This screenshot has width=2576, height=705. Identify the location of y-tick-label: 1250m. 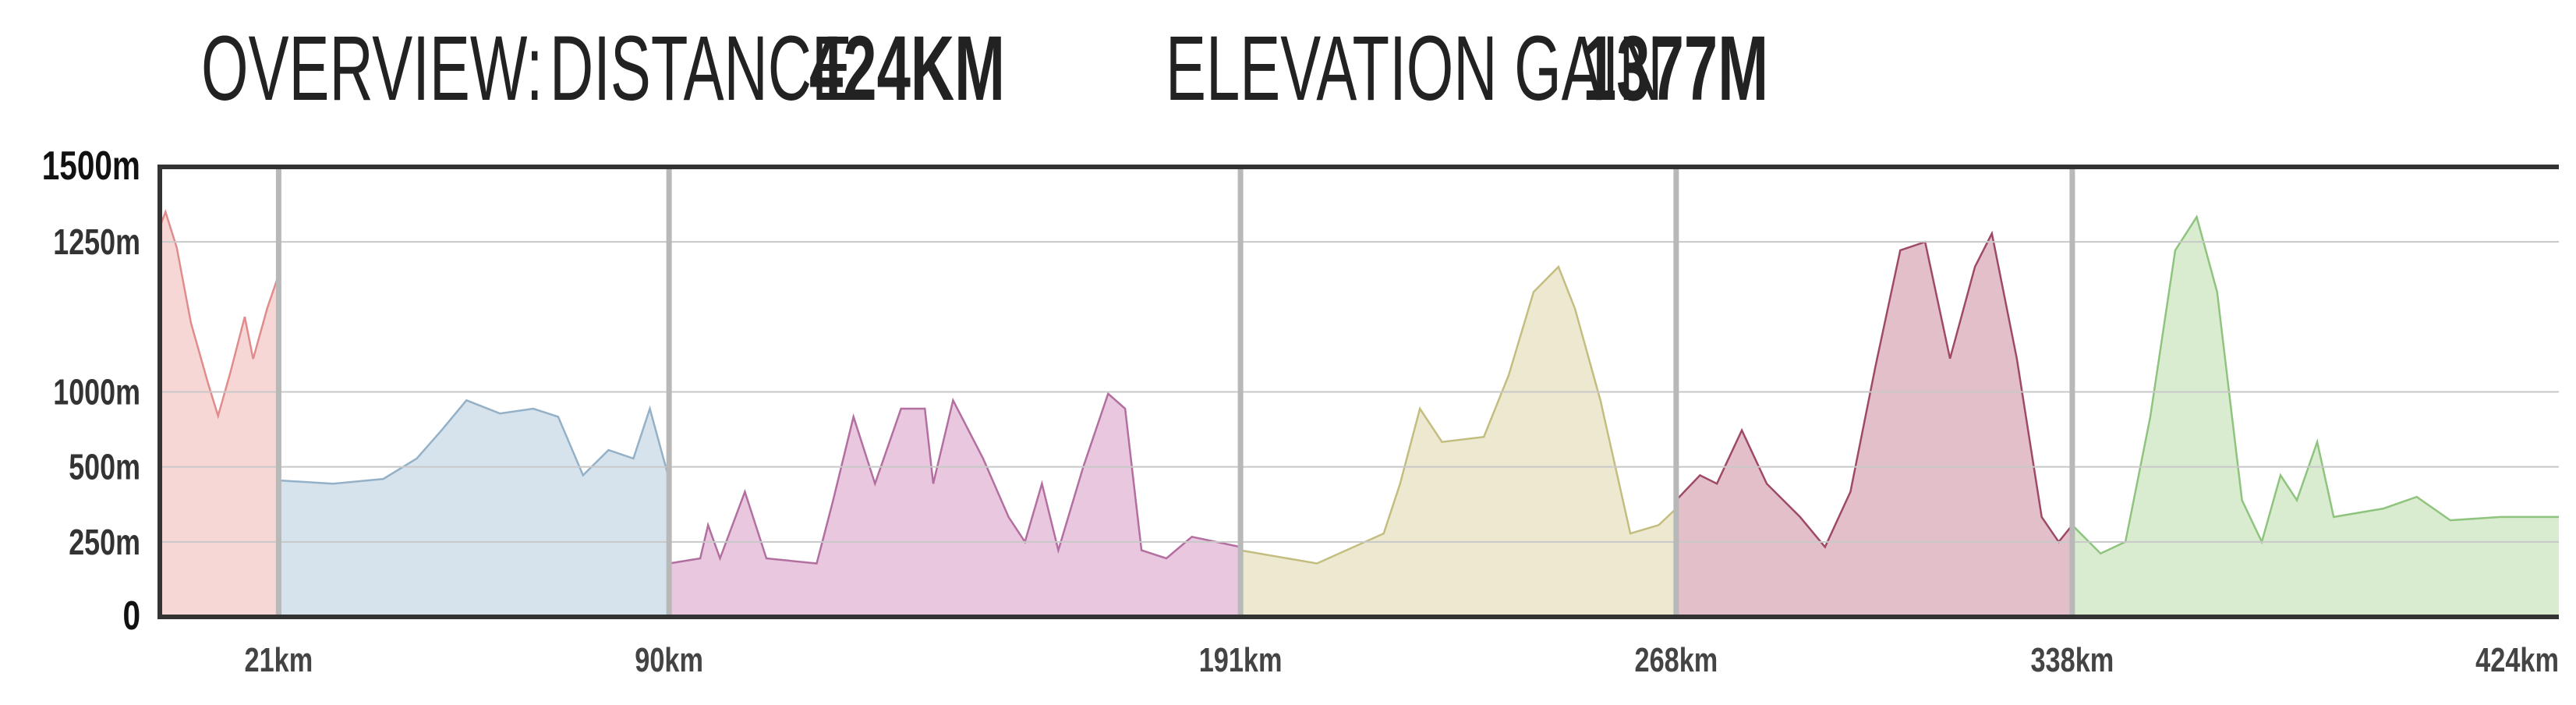
(96, 242).